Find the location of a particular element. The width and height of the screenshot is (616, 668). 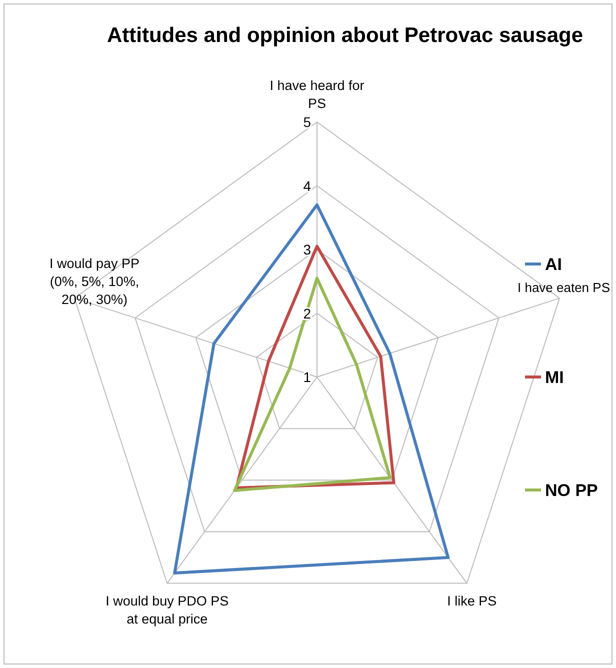

spoke-label: I would buy PDO PS at equal price is located at coordinates (167, 609).